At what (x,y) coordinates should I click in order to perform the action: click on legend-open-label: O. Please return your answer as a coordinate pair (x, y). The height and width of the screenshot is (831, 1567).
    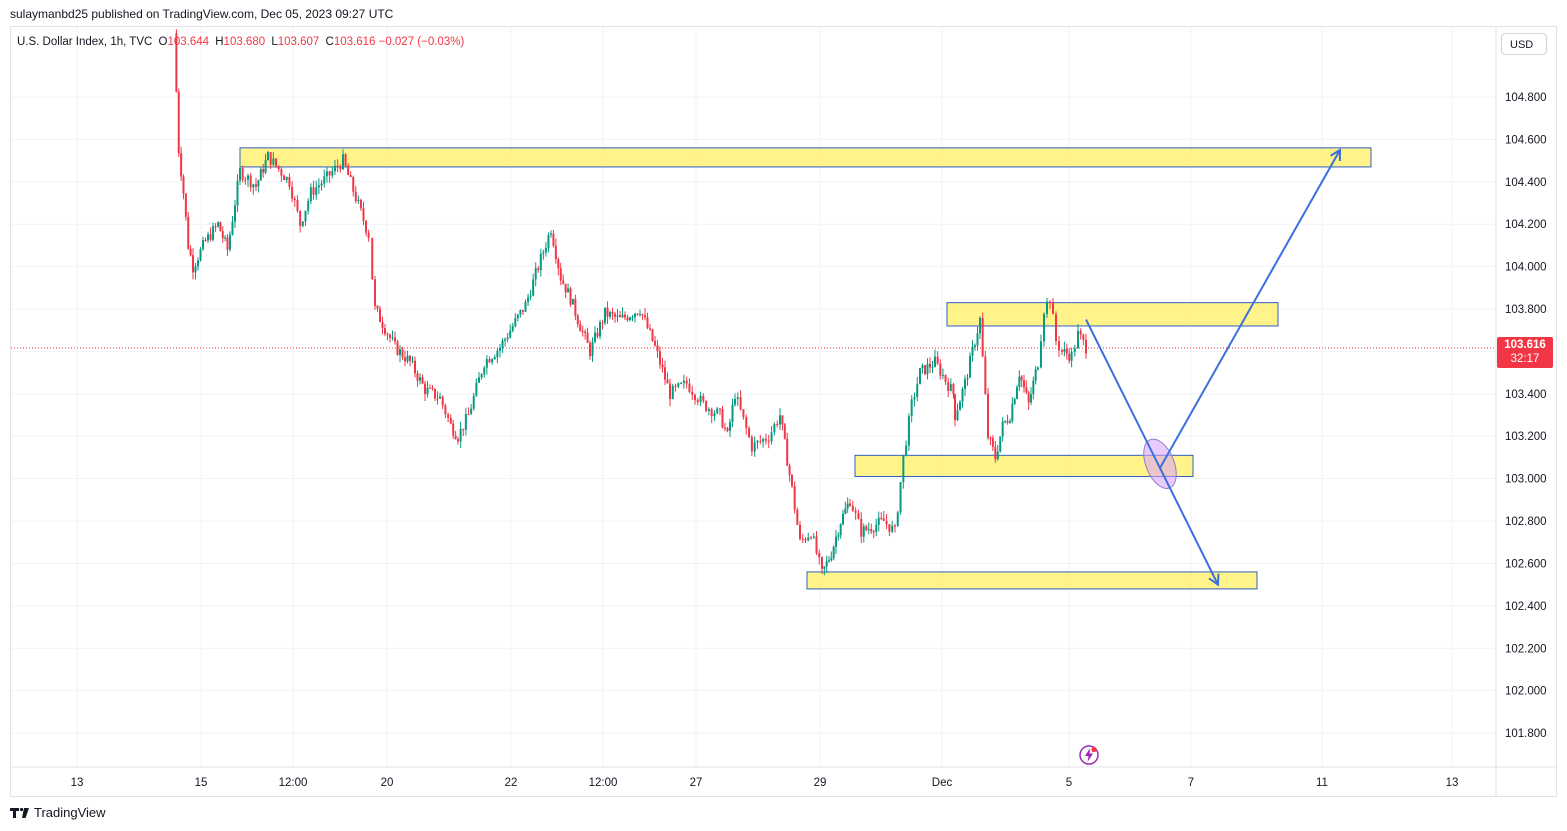
    Looking at the image, I should click on (163, 42).